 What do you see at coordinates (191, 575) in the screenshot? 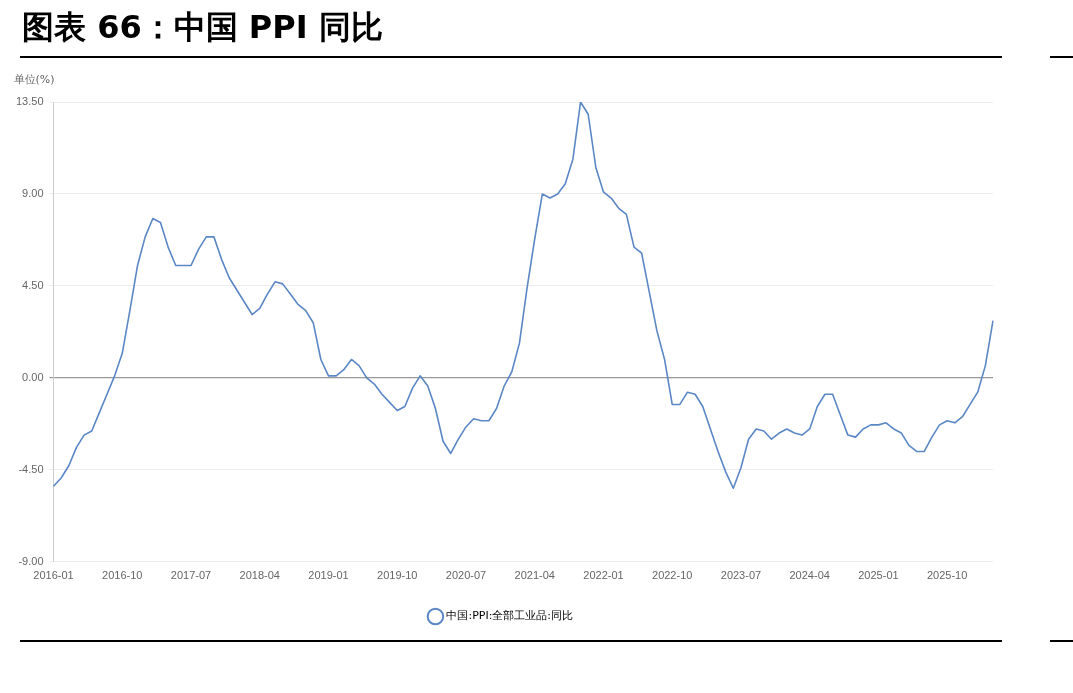
I see `x-tick-label: 2017-07` at bounding box center [191, 575].